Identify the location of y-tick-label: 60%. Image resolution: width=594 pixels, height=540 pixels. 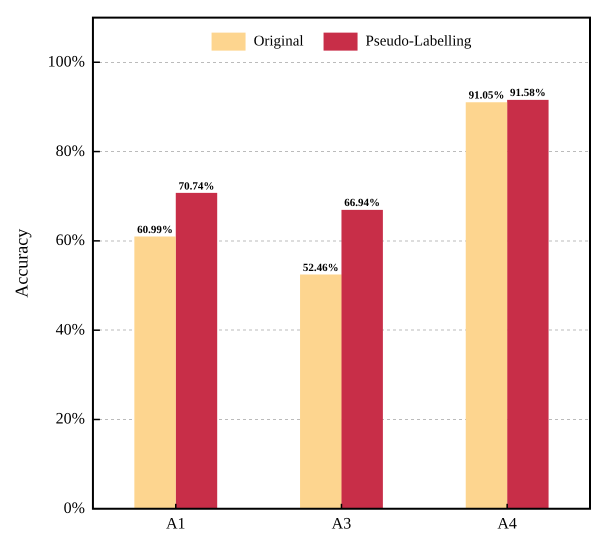
(70, 241).